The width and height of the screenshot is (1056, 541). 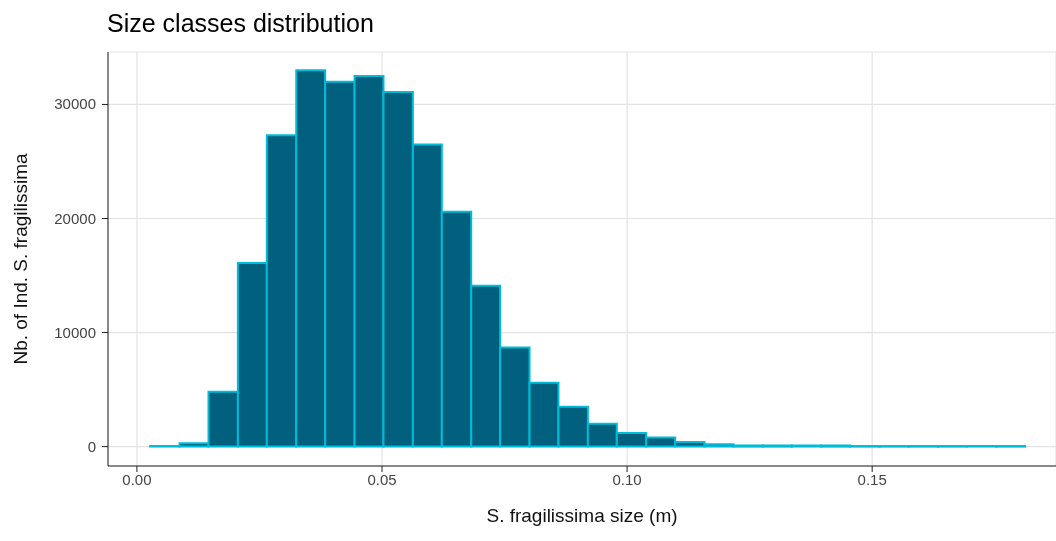 I want to click on chart-title: Size classes distribution, so click(x=240, y=23).